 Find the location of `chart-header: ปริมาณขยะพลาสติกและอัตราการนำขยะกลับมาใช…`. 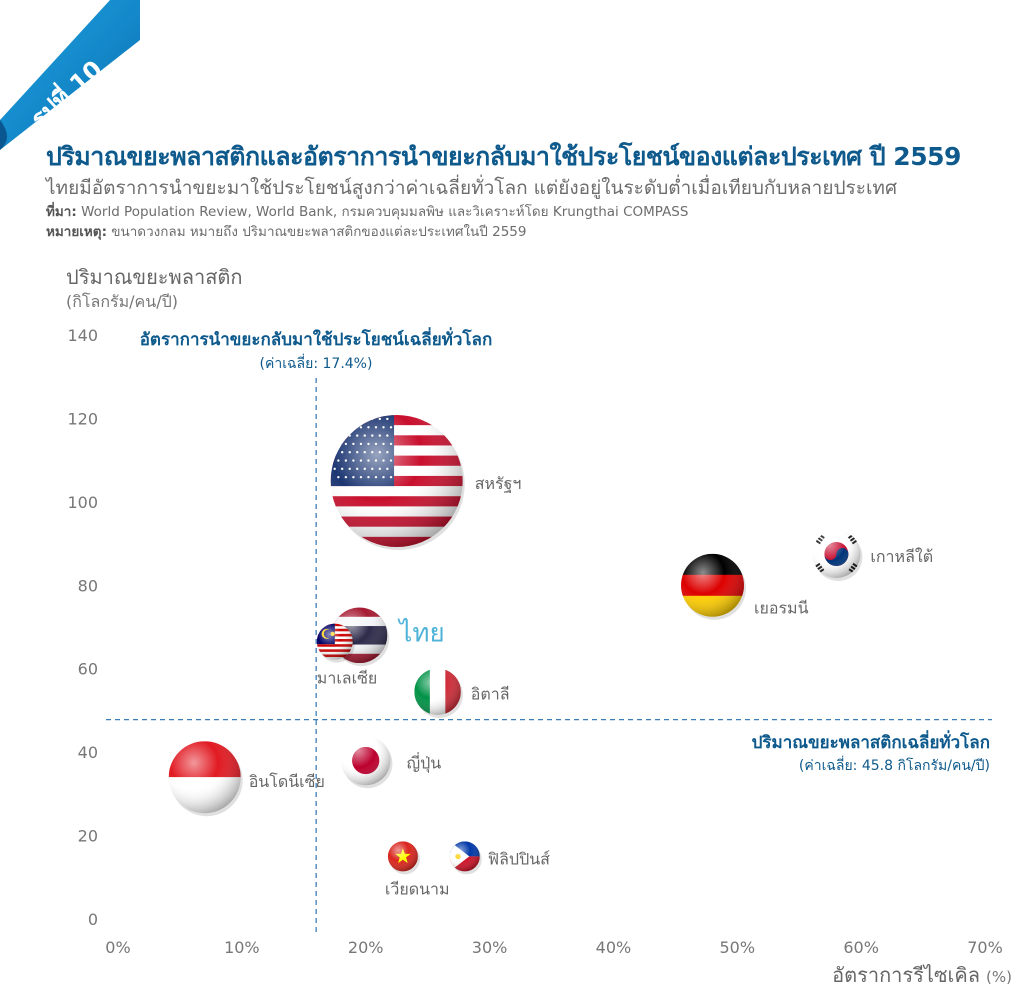

chart-header: ปริมาณขยะพลาสติกและอัตราการนำขยะกลับมาใช… is located at coordinates (531, 191).